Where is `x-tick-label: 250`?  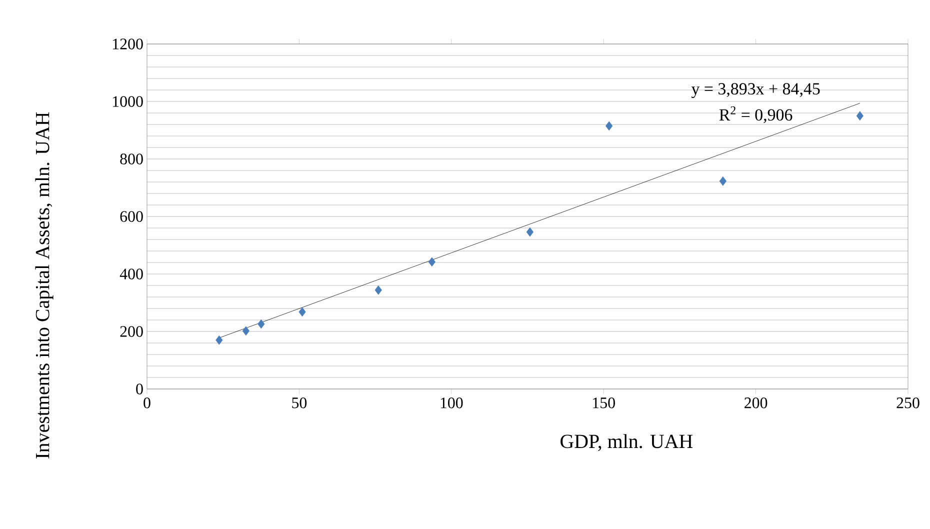 x-tick-label: 250 is located at coordinates (908, 403).